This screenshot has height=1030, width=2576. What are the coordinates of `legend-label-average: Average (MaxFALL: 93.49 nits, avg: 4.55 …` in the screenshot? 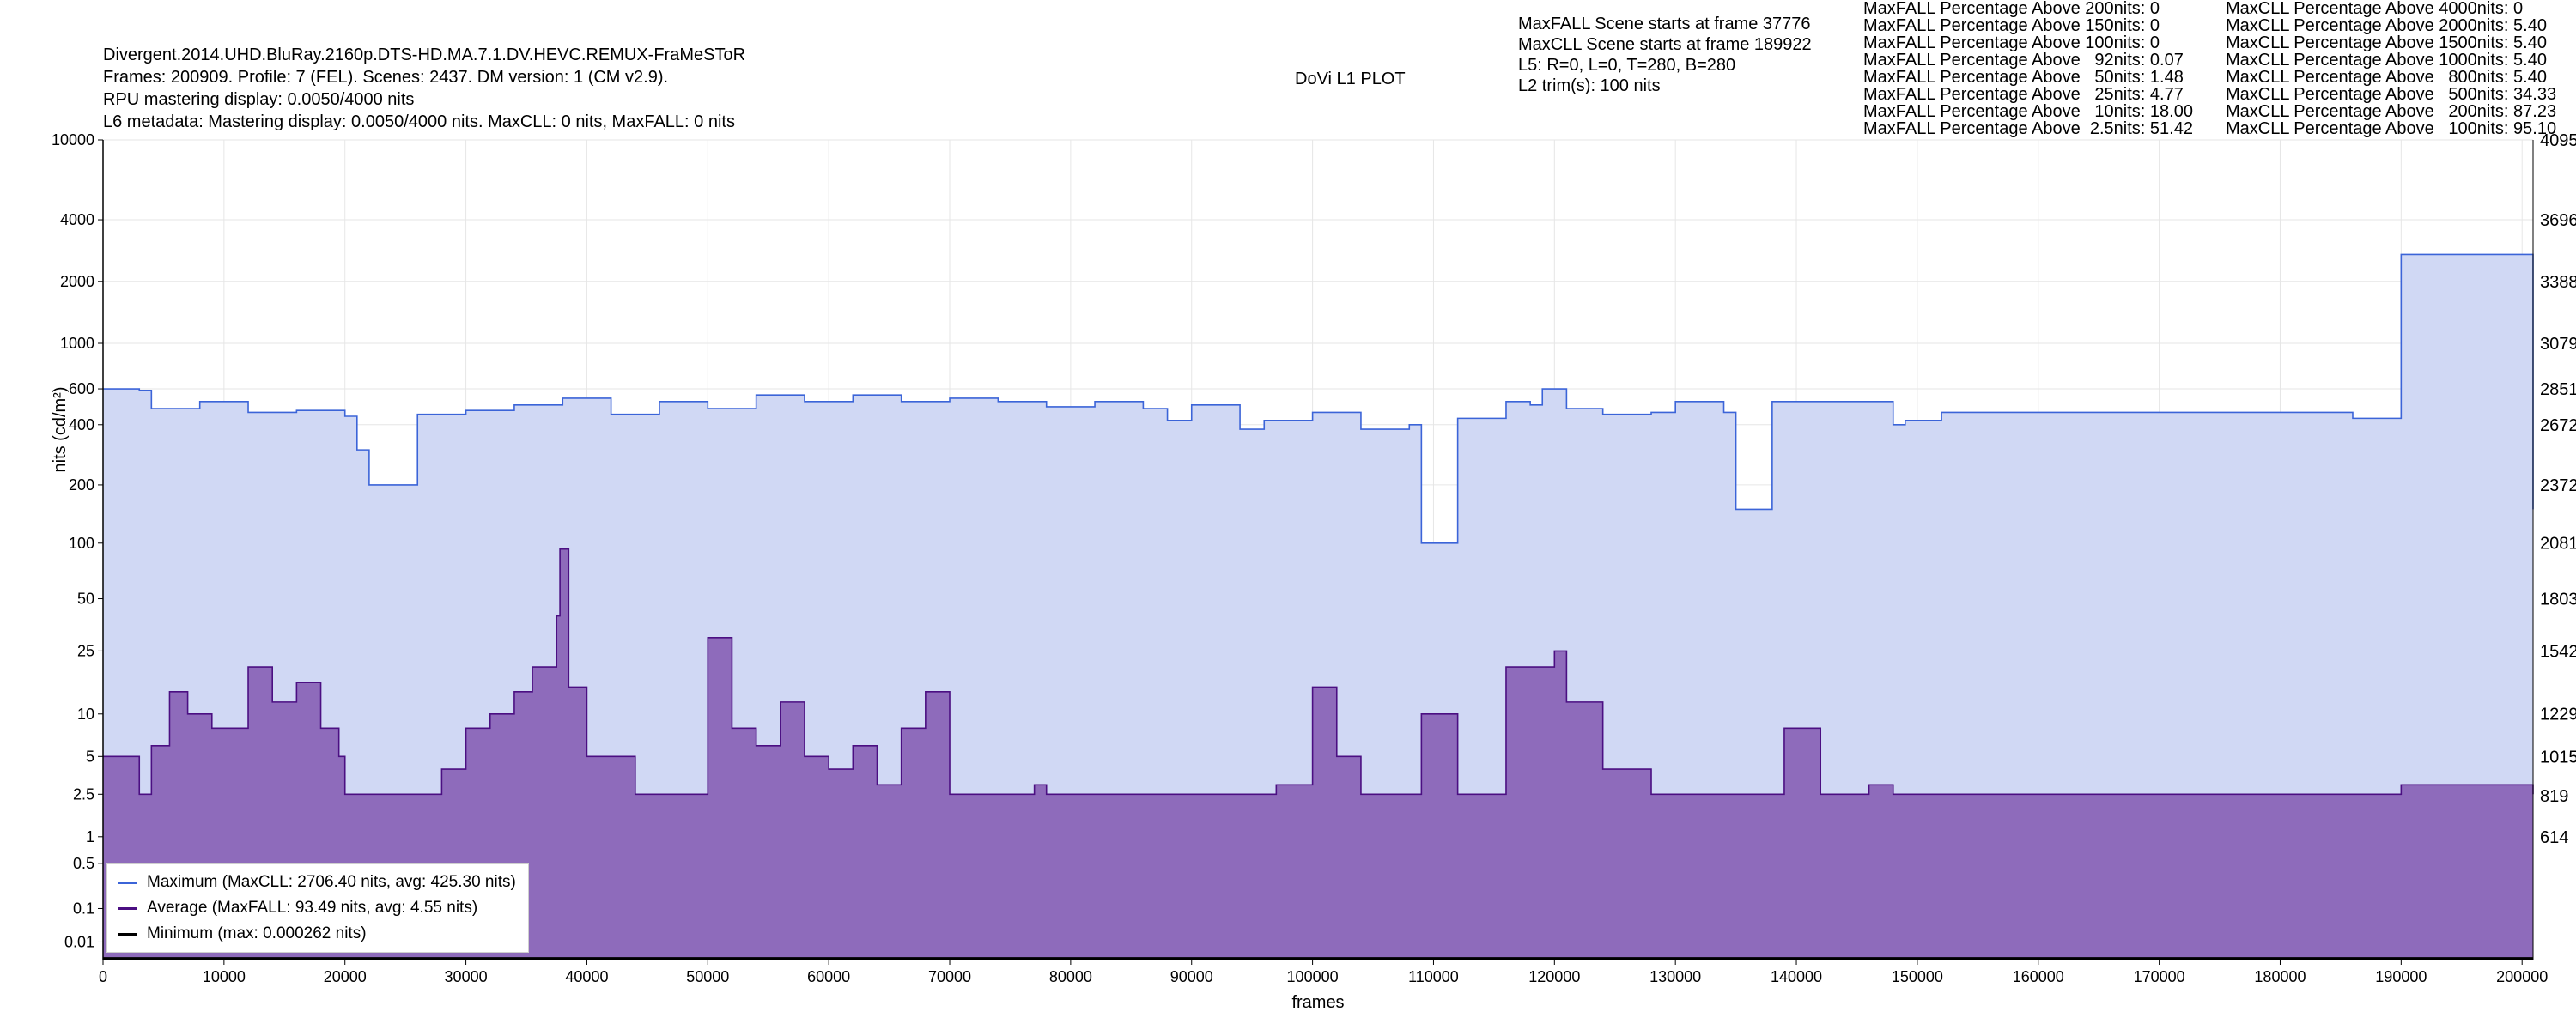 It's located at (312, 908).